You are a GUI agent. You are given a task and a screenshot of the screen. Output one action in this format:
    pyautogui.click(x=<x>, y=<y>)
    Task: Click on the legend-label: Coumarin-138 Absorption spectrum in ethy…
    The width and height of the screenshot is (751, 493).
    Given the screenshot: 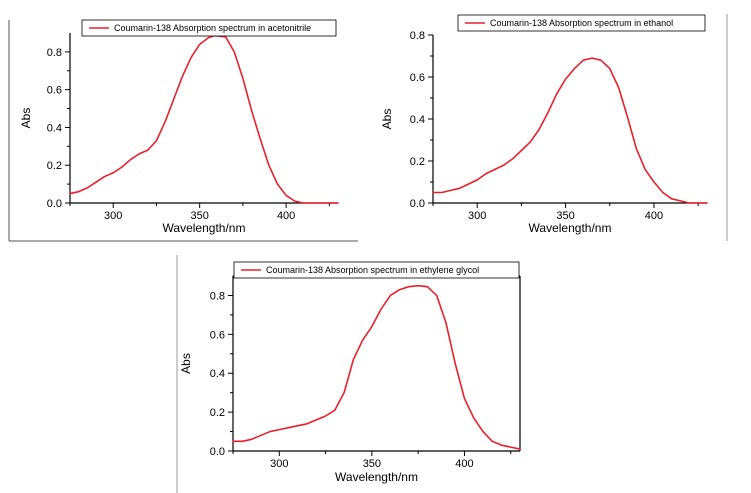 What is the action you would take?
    pyautogui.click(x=372, y=270)
    